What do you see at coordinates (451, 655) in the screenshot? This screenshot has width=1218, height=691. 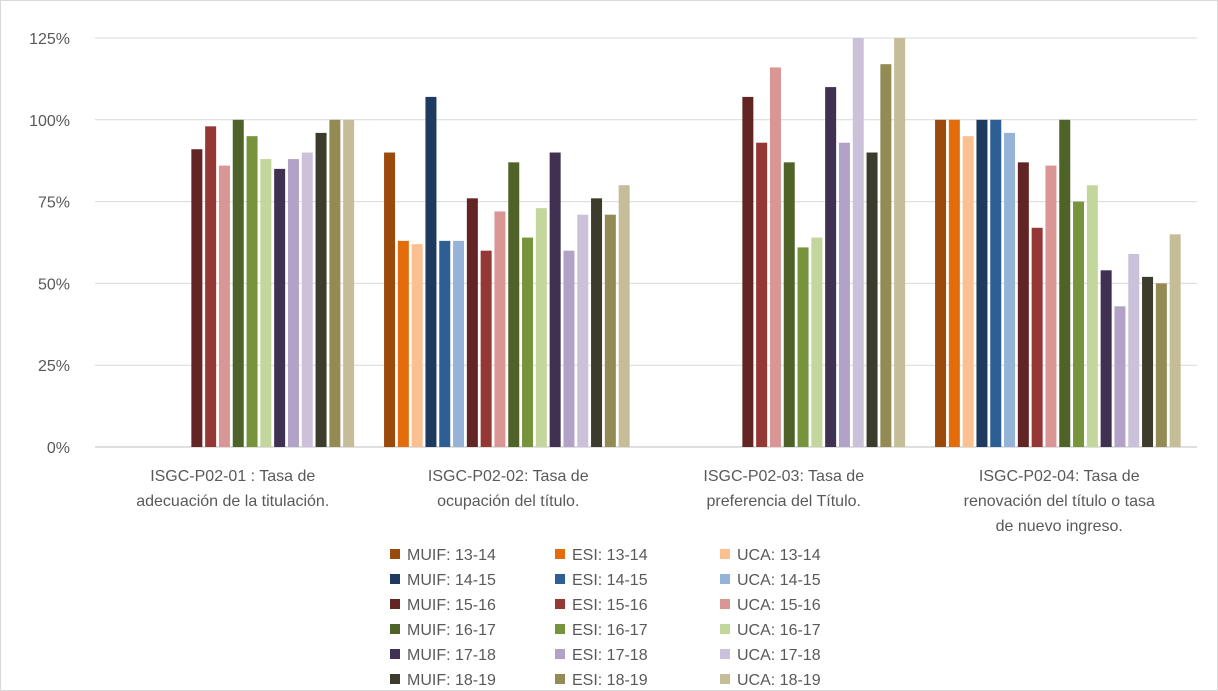 I see `legend-label: MUIF: 17-18` at bounding box center [451, 655].